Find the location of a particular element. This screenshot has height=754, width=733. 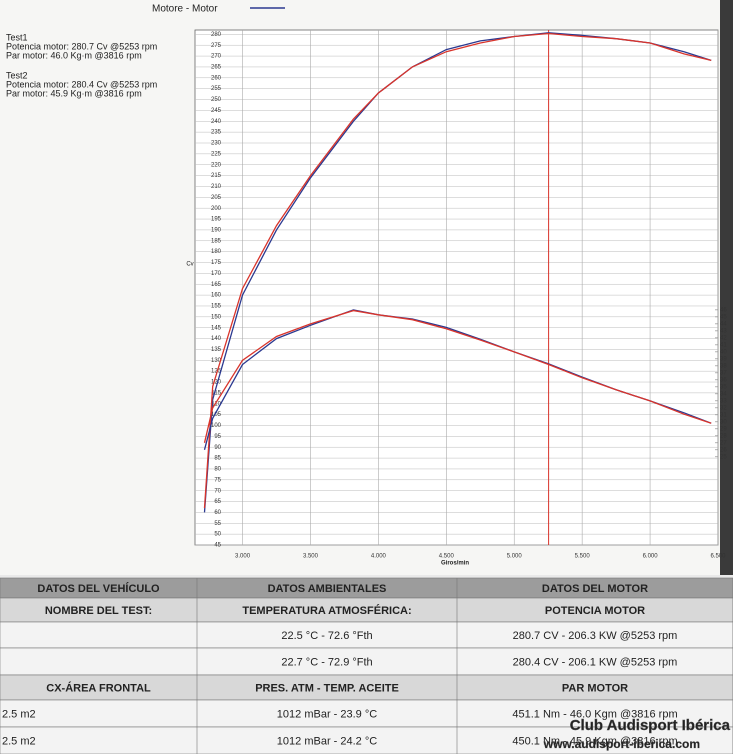

y-tick-label: 120 is located at coordinates (216, 383).